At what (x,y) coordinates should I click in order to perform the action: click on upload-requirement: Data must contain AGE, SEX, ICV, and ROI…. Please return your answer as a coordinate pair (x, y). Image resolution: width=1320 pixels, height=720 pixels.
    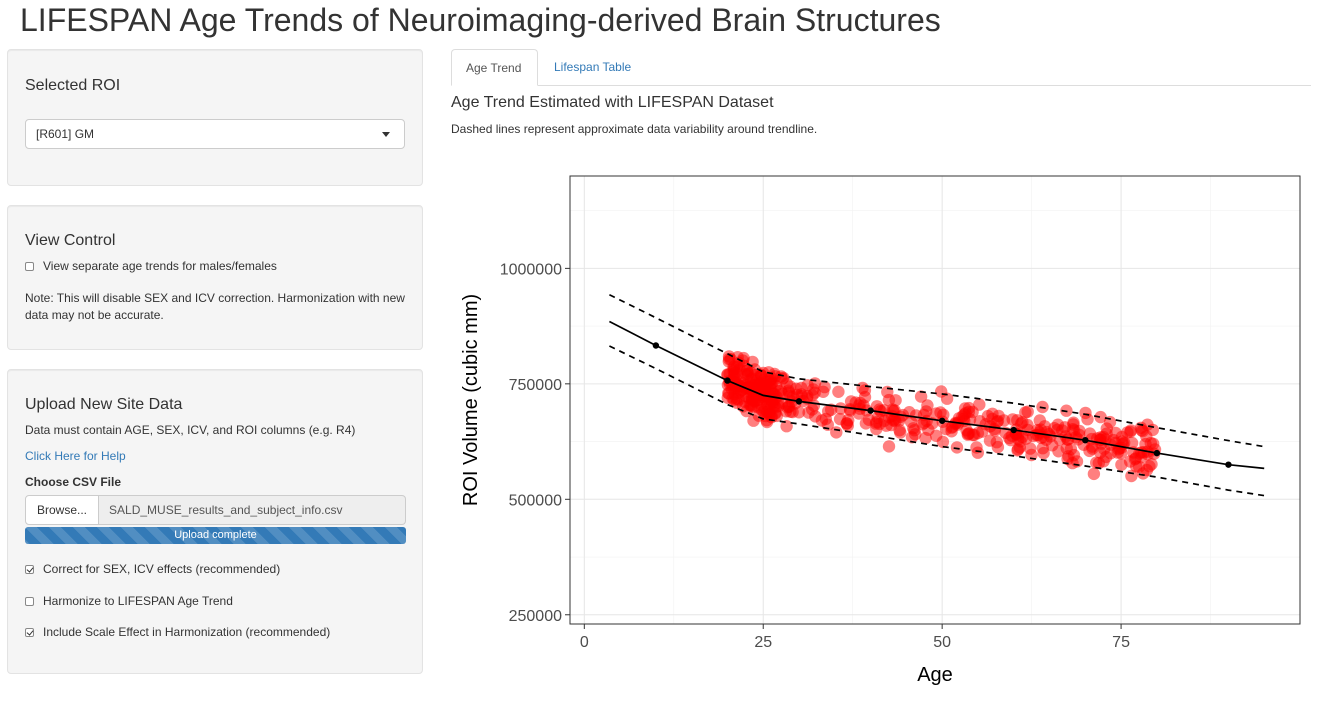
    Looking at the image, I should click on (190, 430).